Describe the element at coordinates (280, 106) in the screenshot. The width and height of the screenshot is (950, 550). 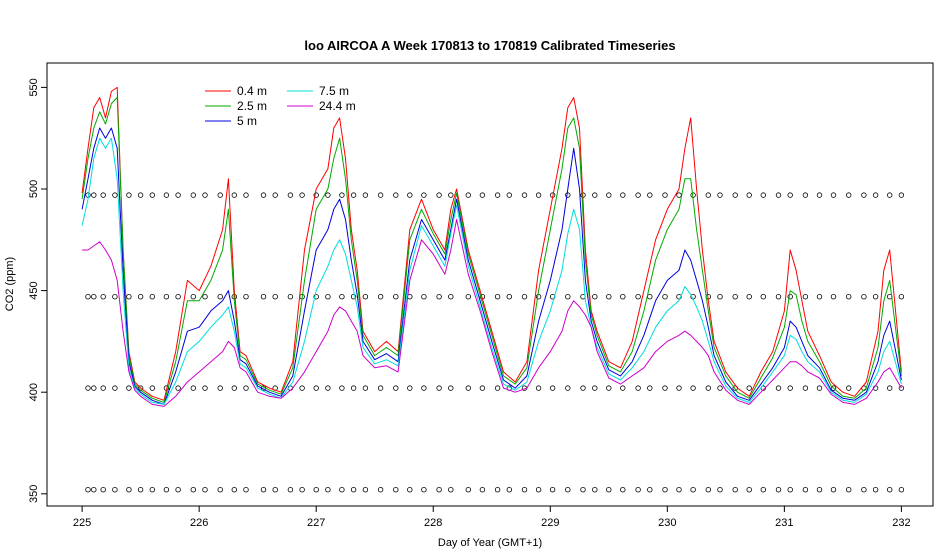
I see `legend: 0.4 m2.5 m5 m 7.5 m24.4 m` at that location.